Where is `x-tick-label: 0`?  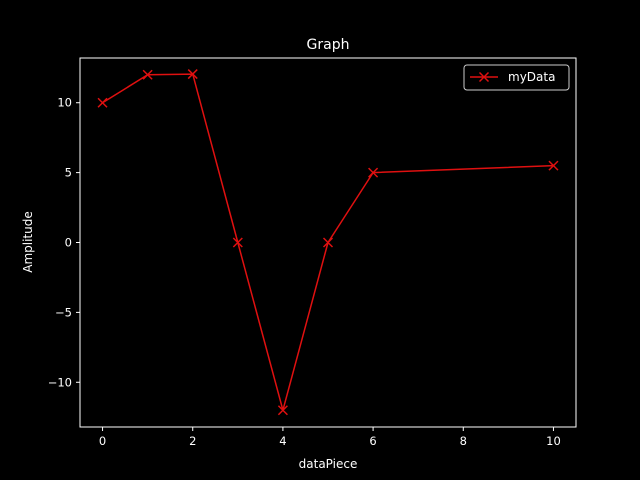
x-tick-label: 0 is located at coordinates (102, 441).